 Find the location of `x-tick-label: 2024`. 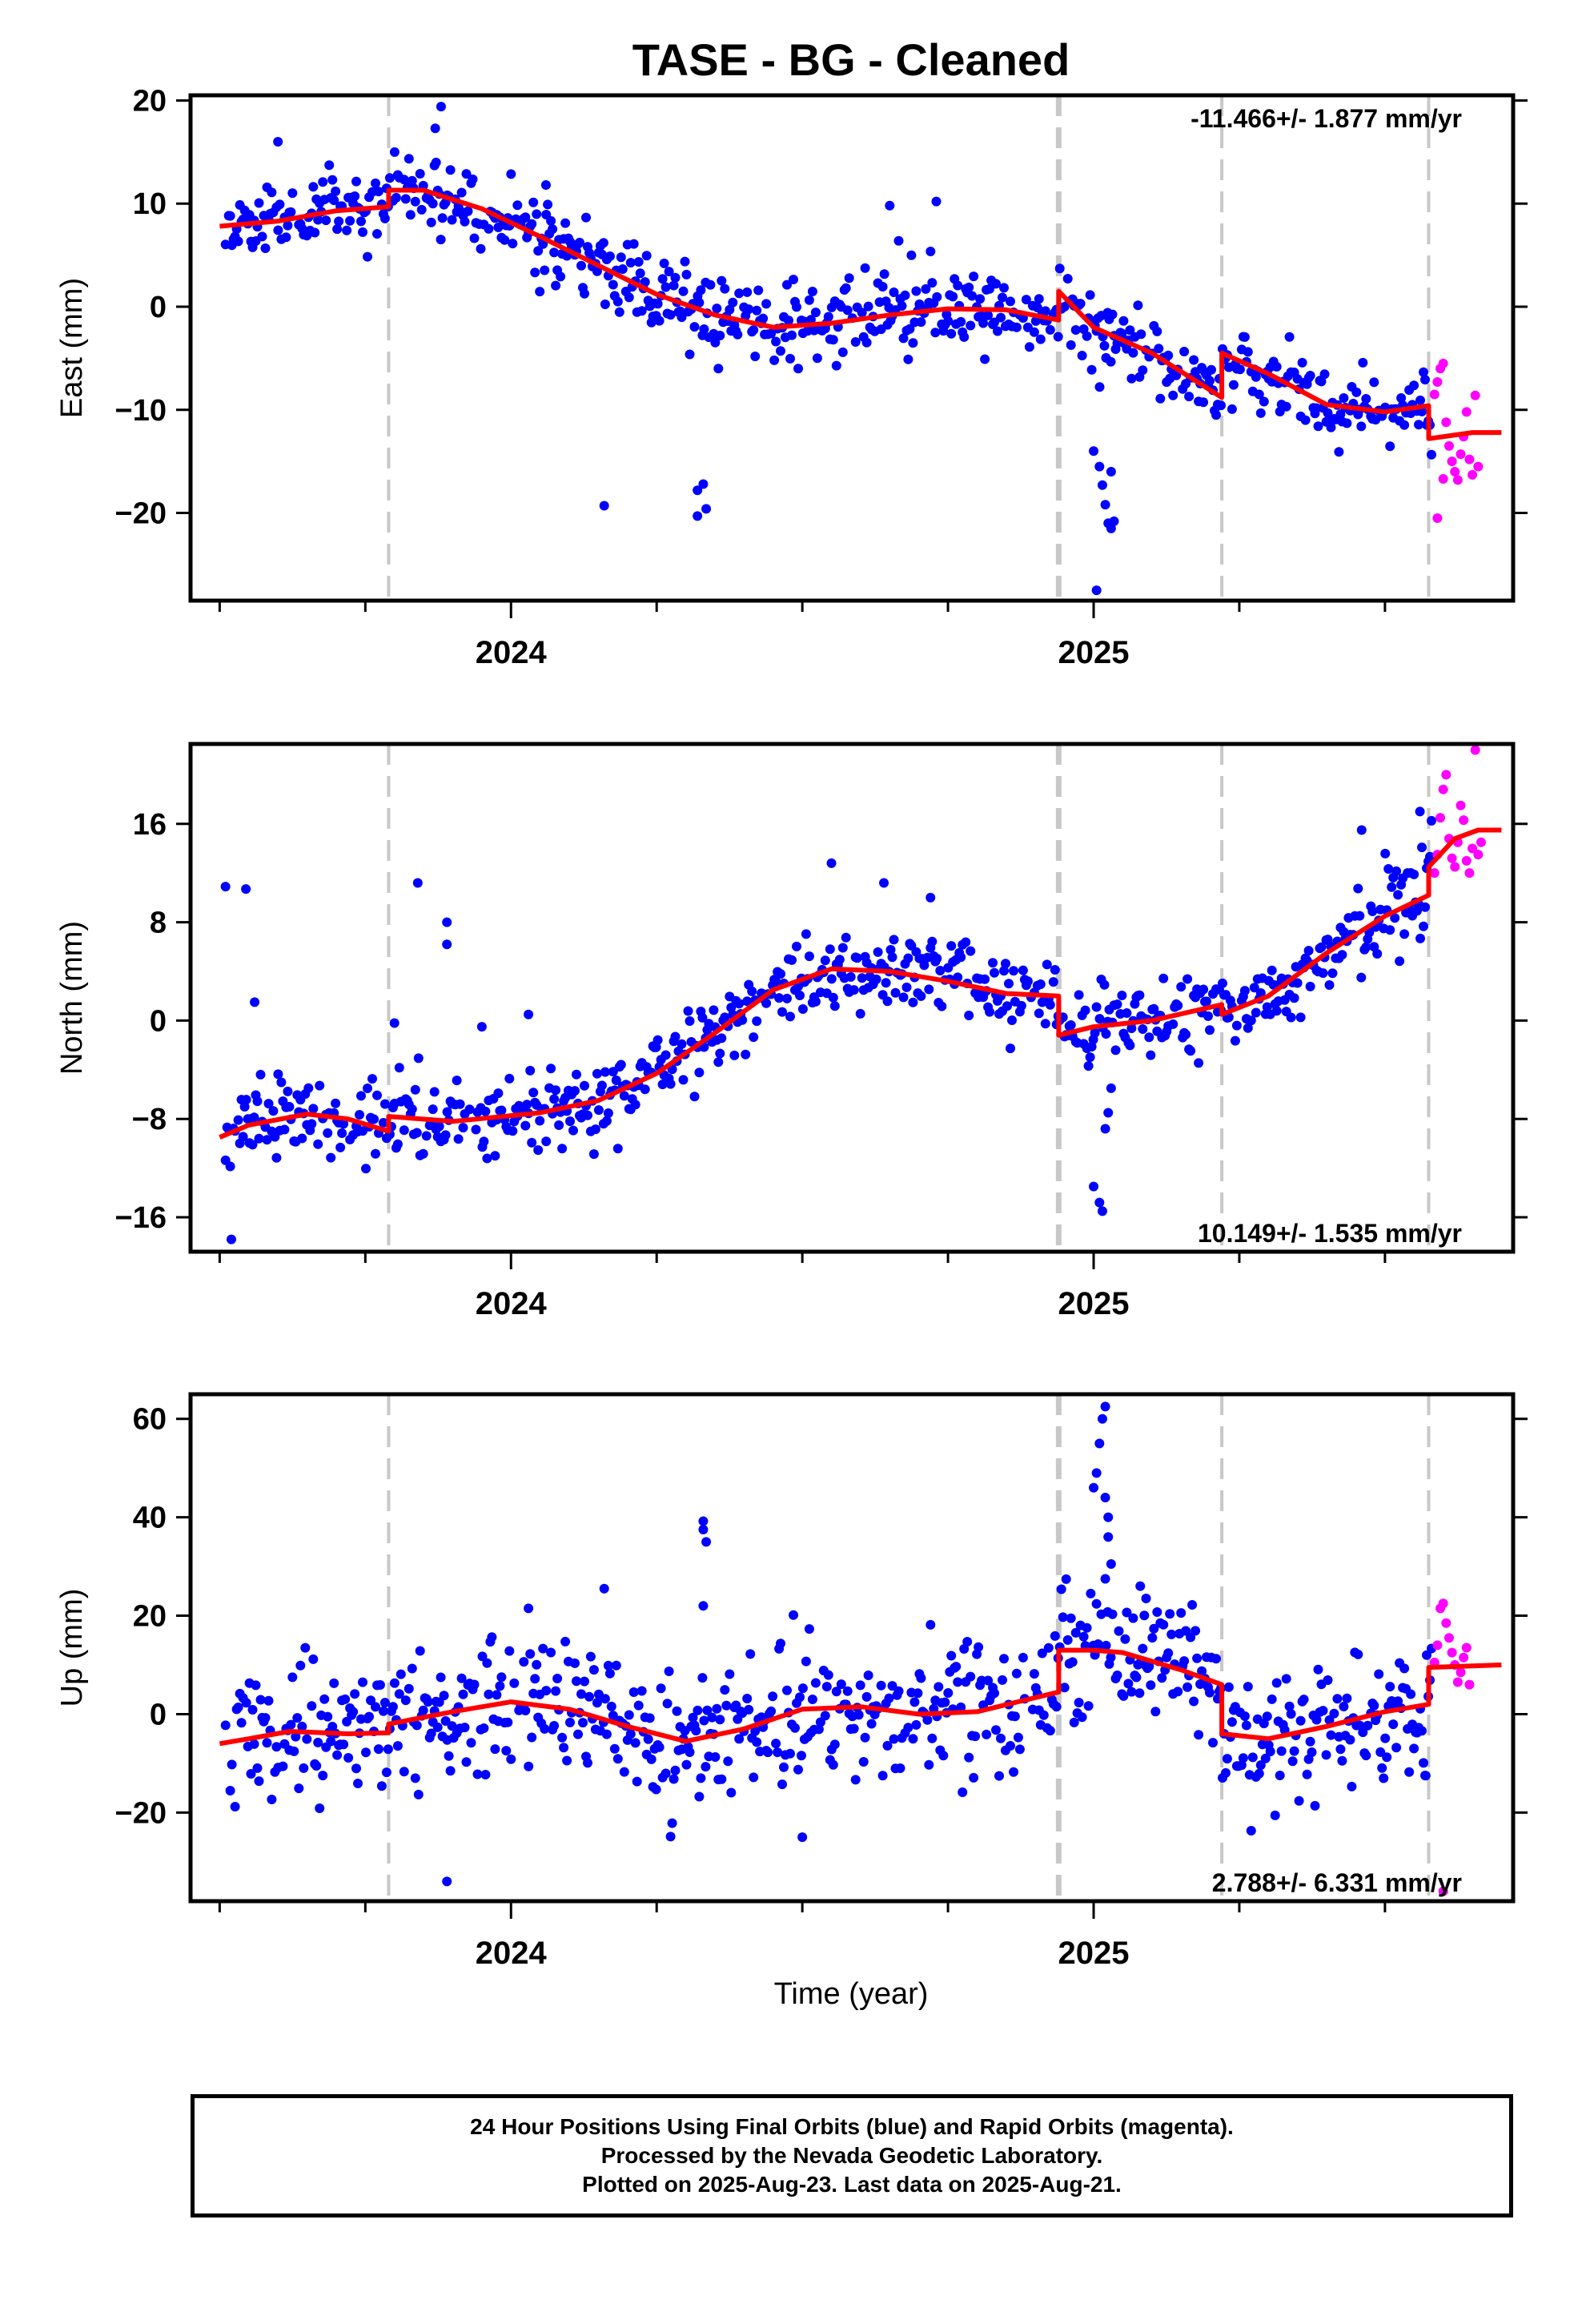

x-tick-label: 2024 is located at coordinates (512, 652).